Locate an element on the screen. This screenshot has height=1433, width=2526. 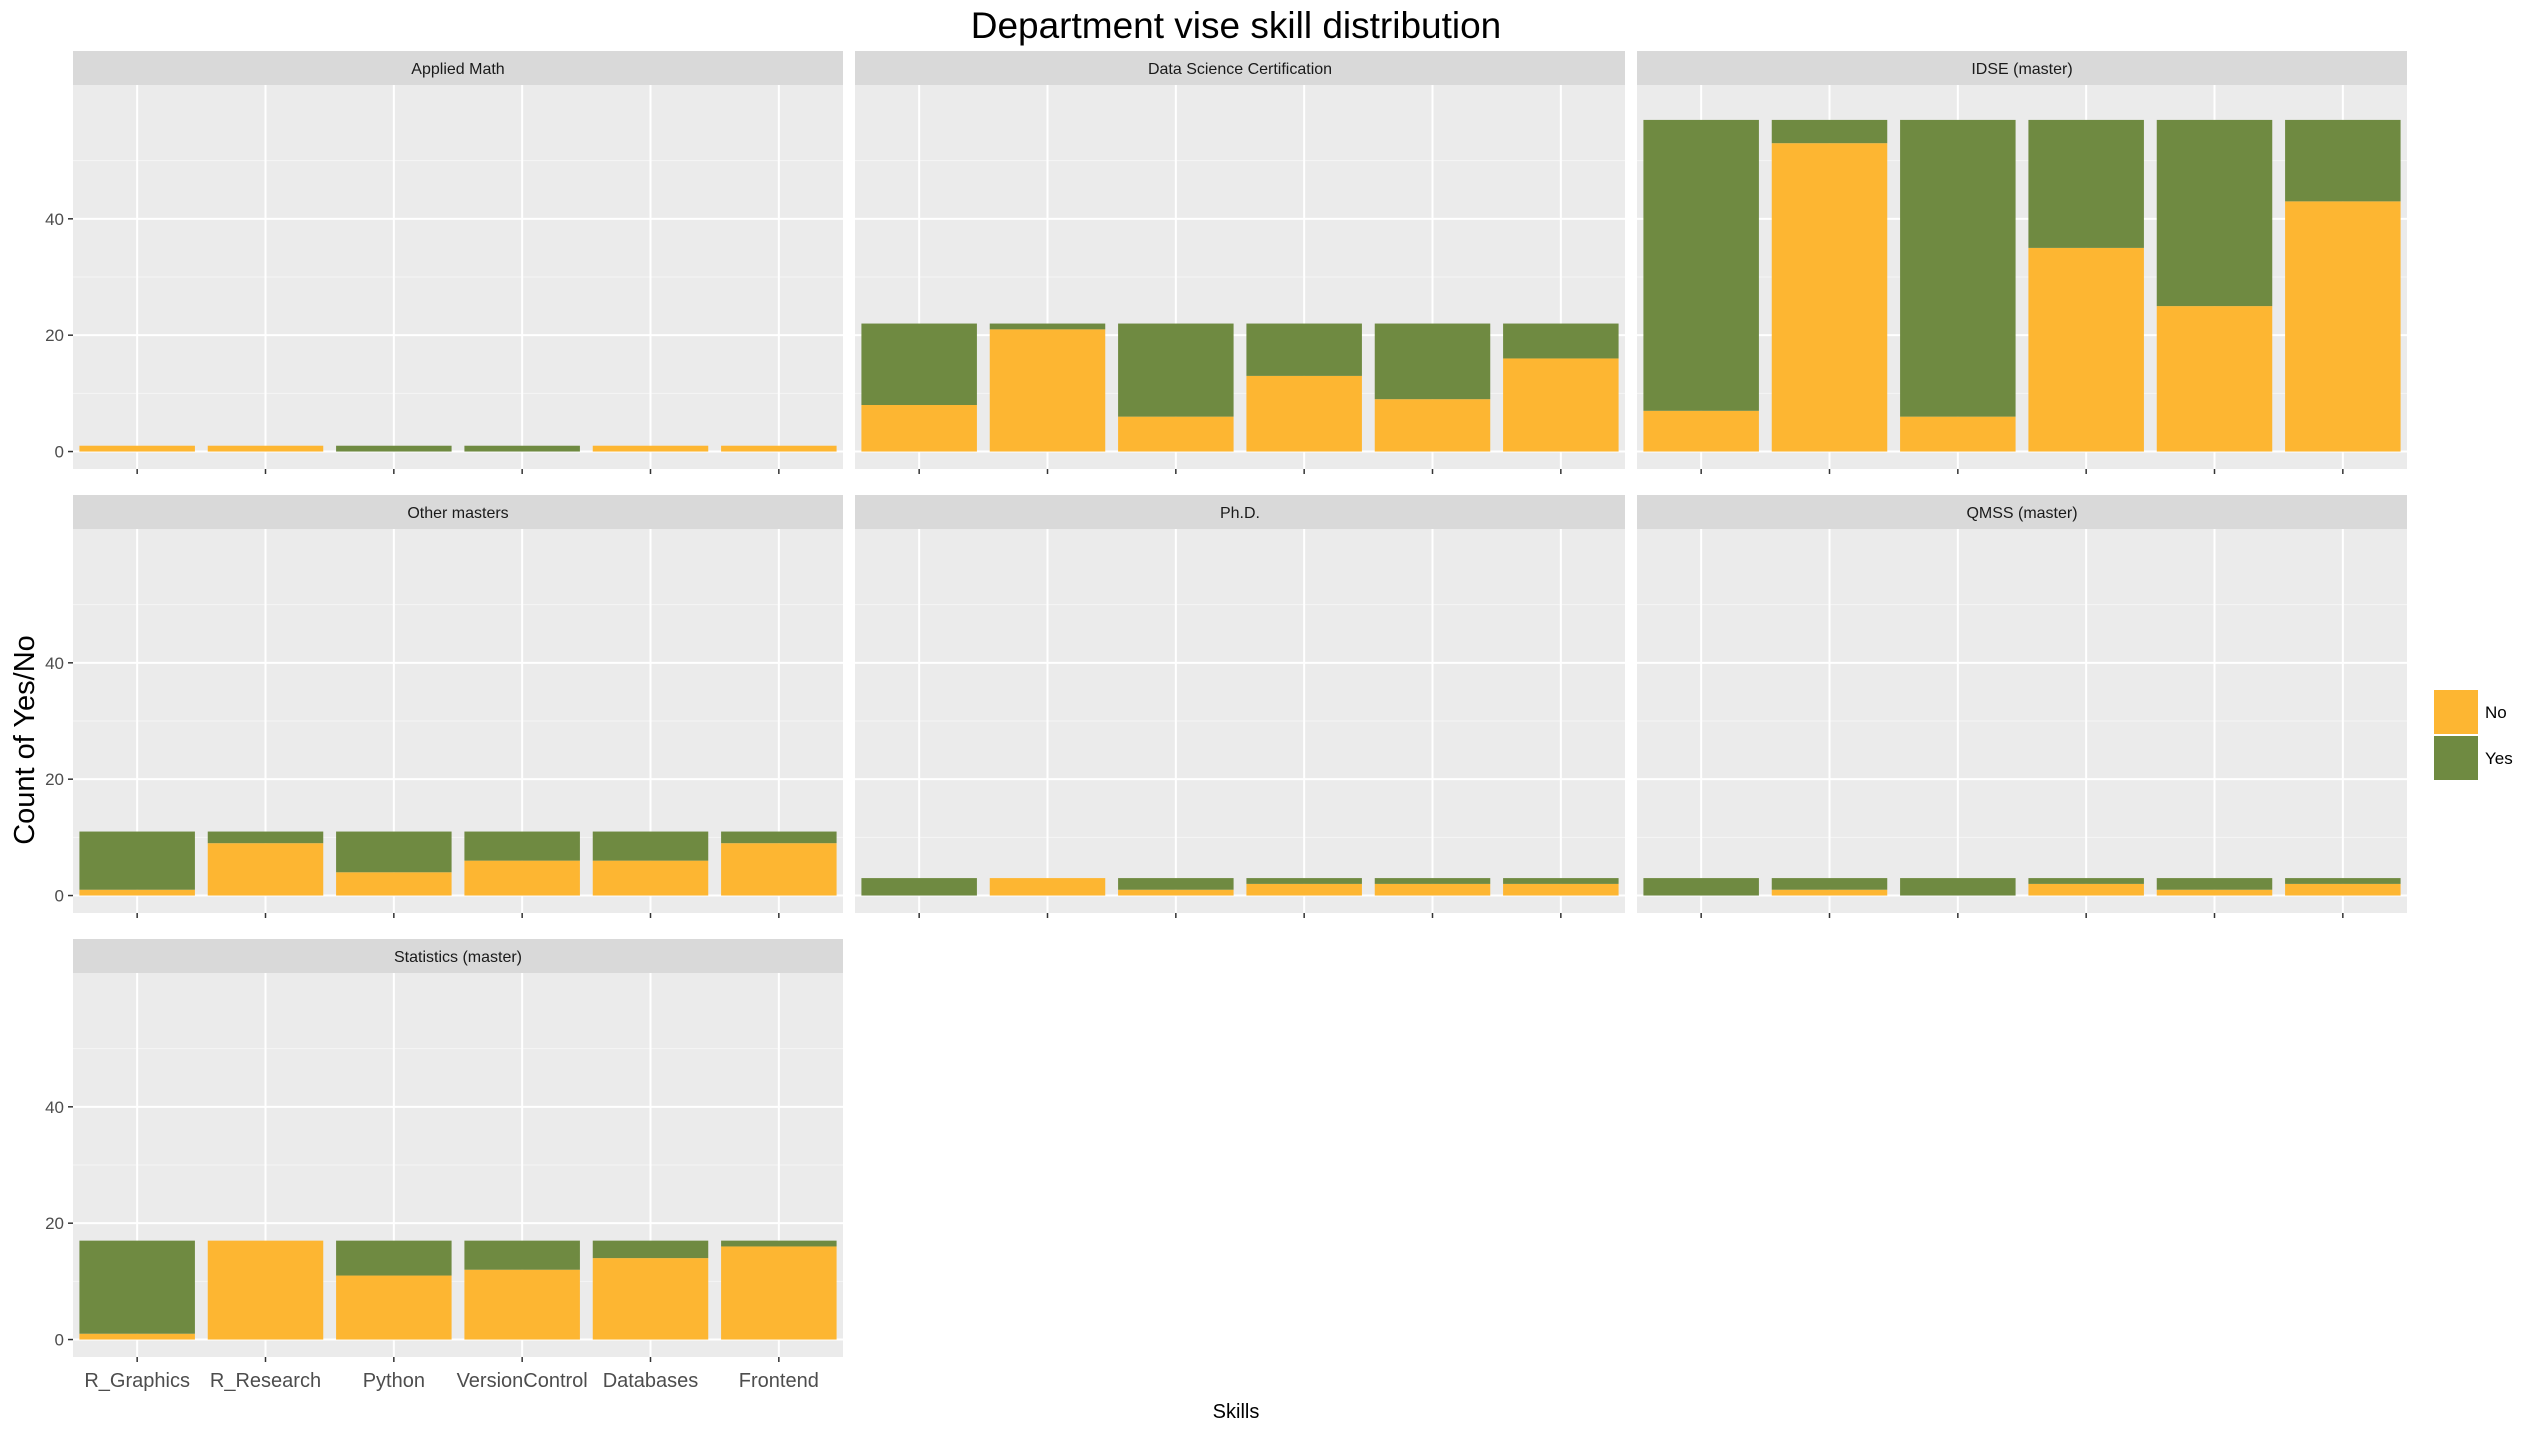
x-tick-label-R_Graphics: R_Graphics is located at coordinates (137, 1381).